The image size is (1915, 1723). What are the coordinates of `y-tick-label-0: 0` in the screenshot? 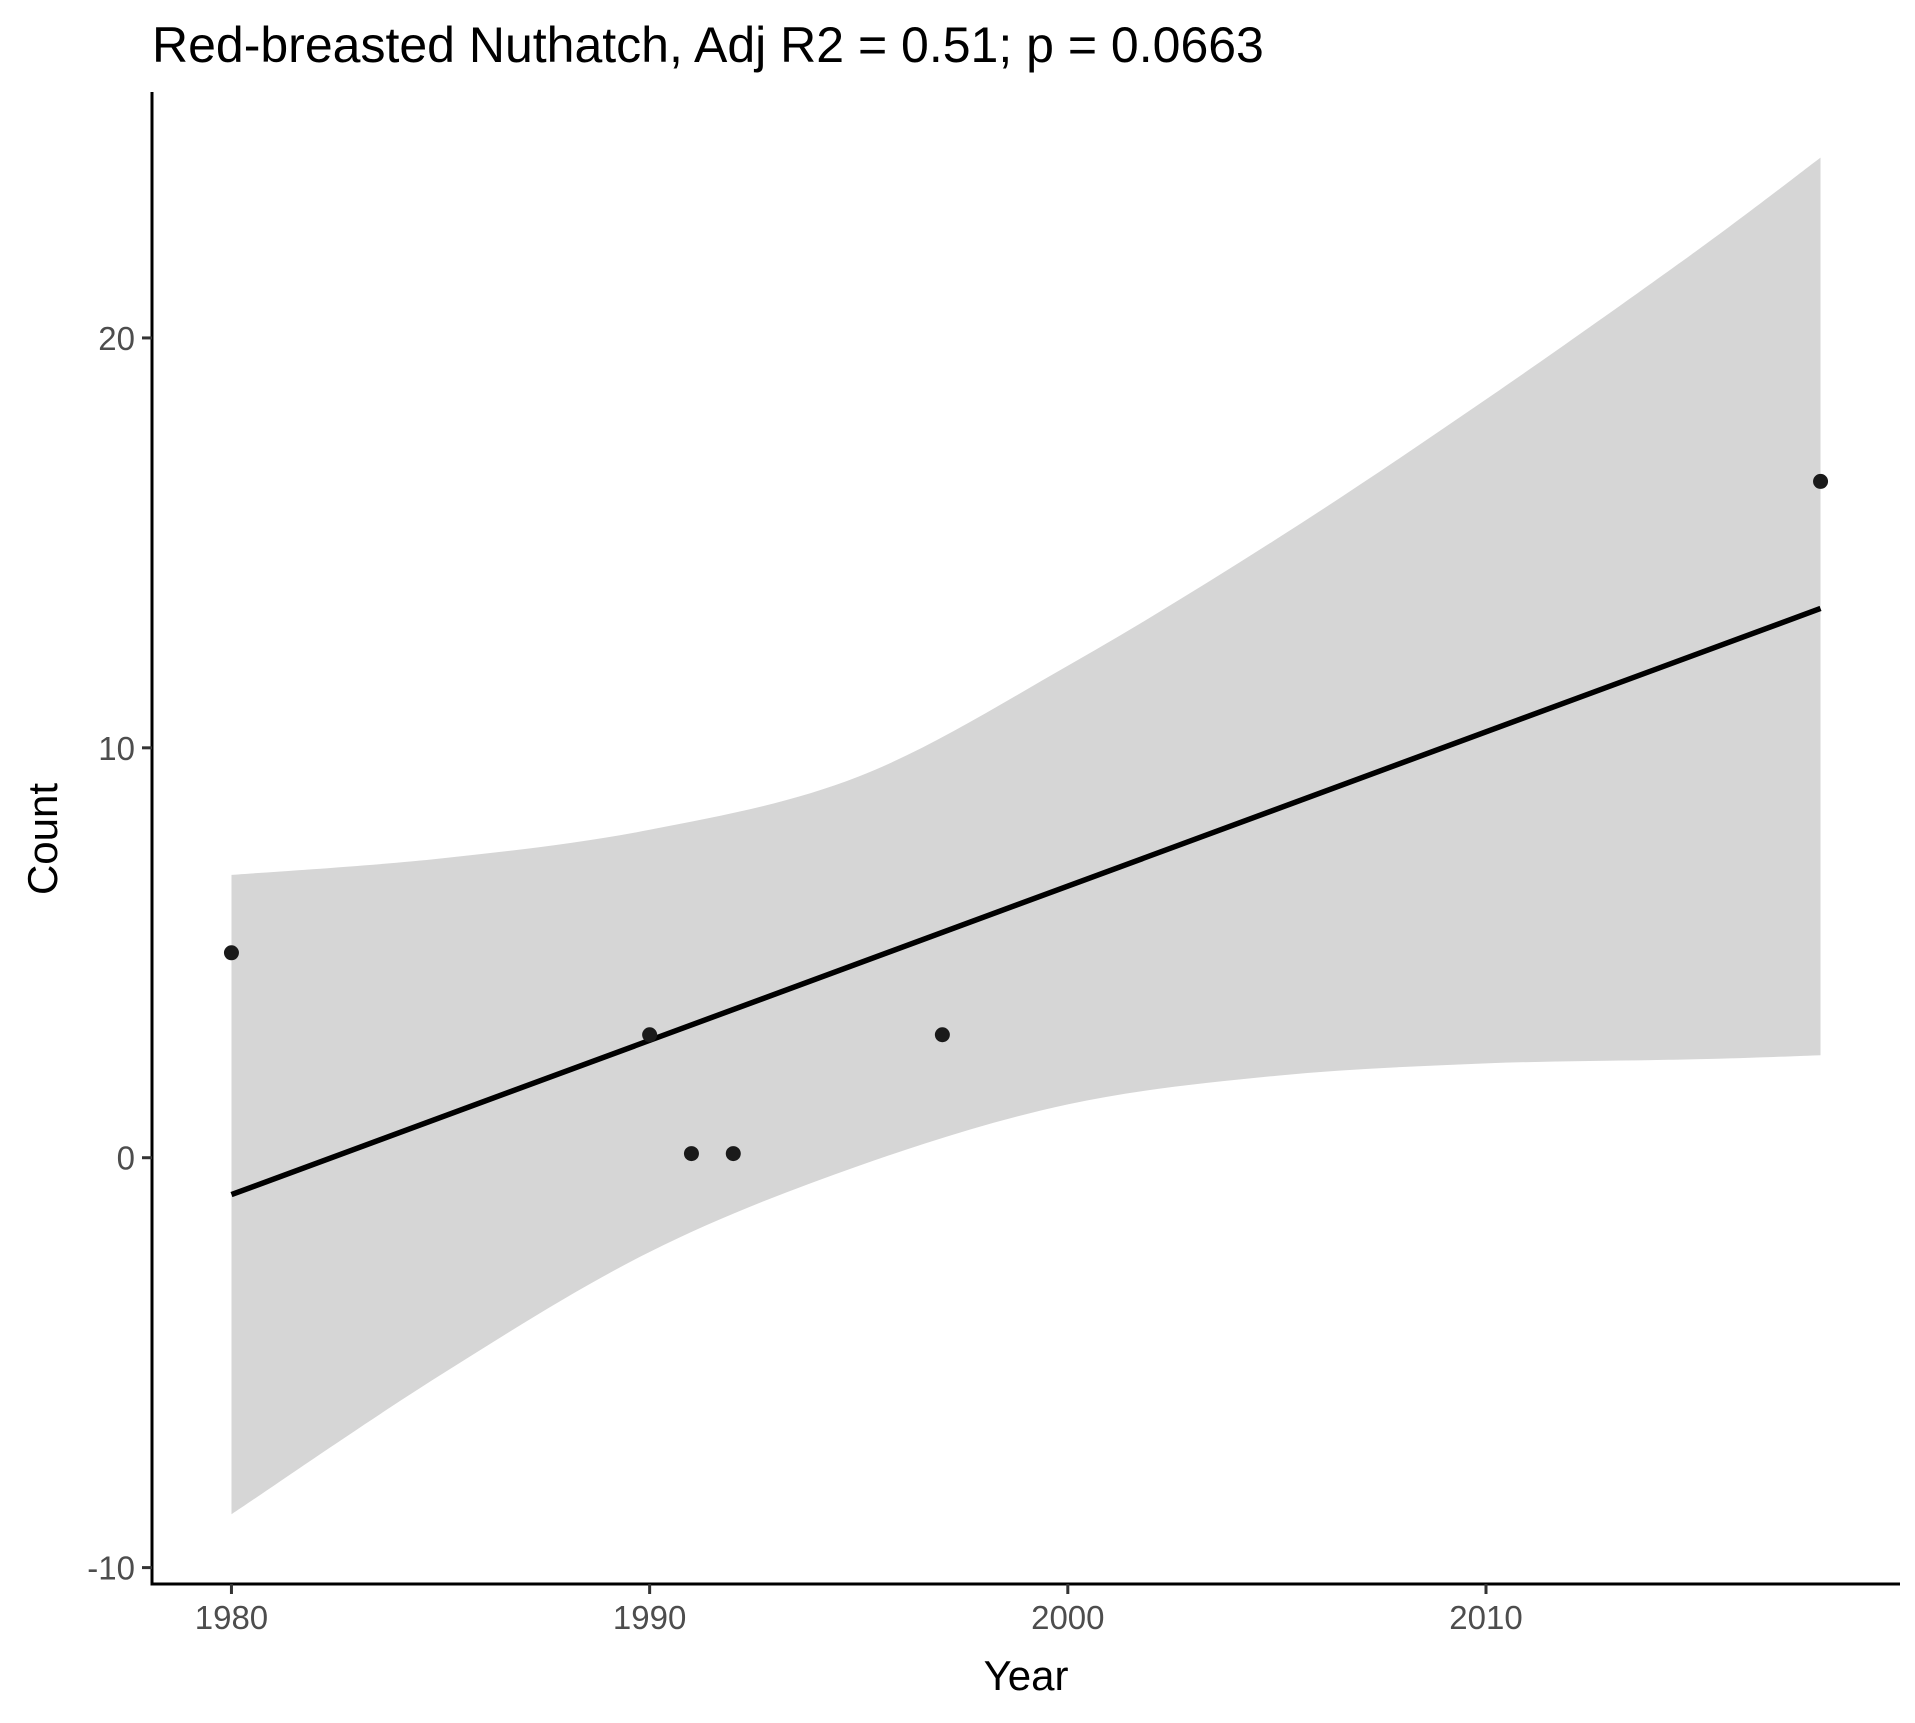 It's located at (126, 1158).